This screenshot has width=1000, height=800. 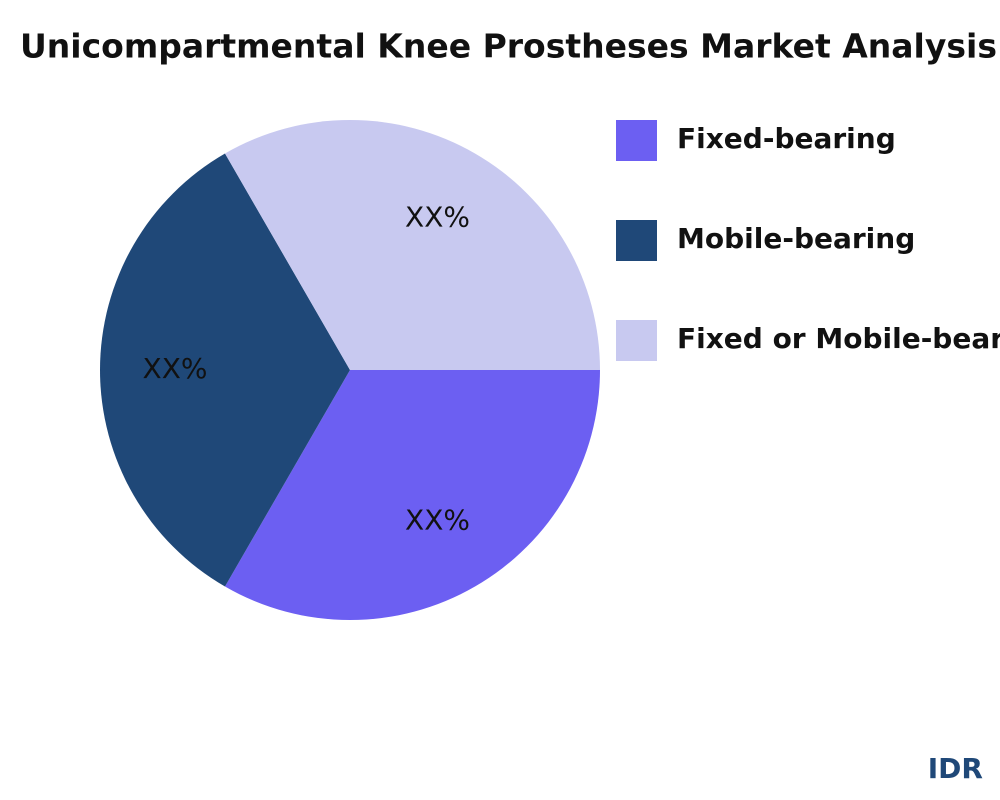 I want to click on logo: IDR, so click(x=955, y=768).